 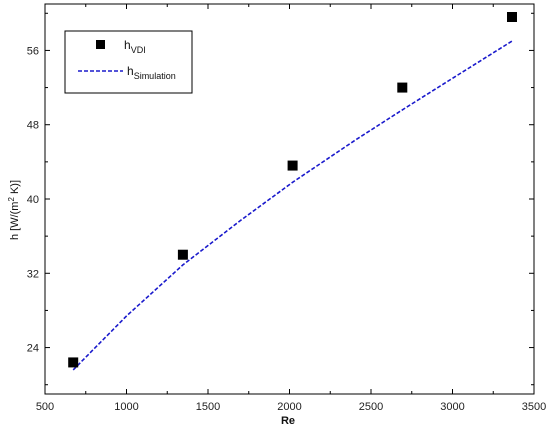 I want to click on y-tick-label: 40, so click(x=33, y=200).